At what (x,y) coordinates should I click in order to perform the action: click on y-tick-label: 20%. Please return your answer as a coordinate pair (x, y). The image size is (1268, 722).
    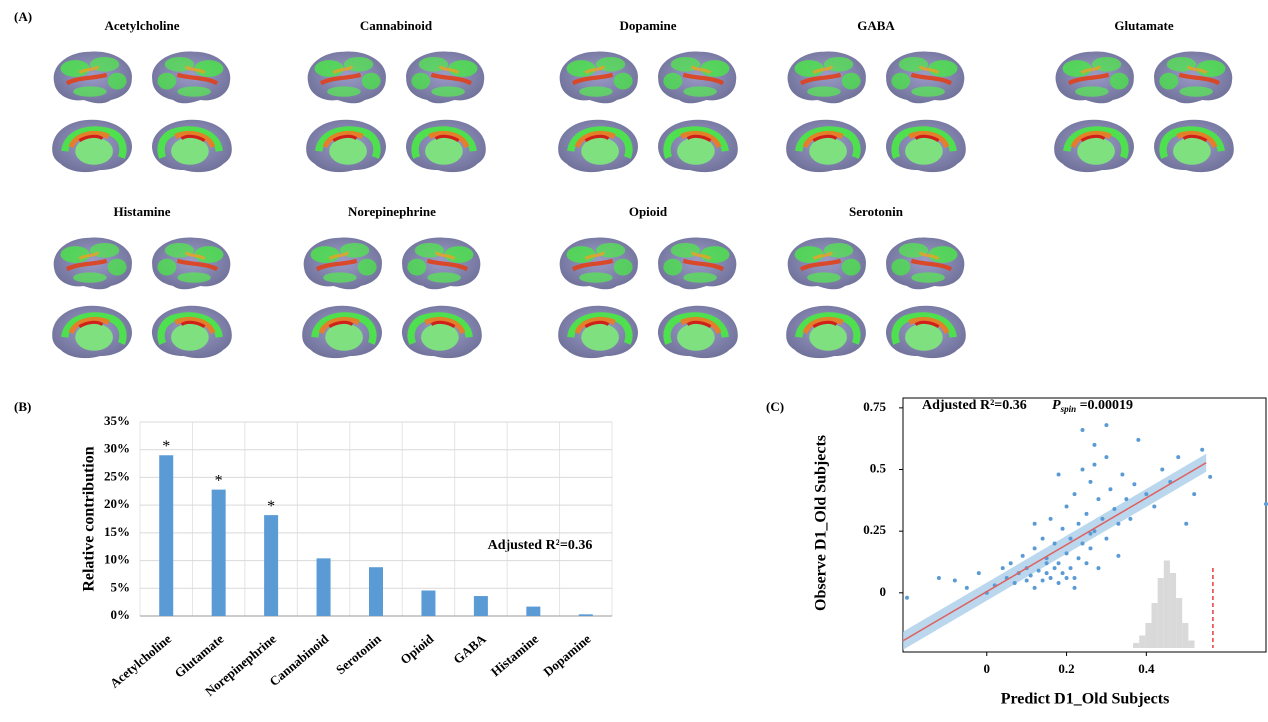
    Looking at the image, I should click on (117, 503).